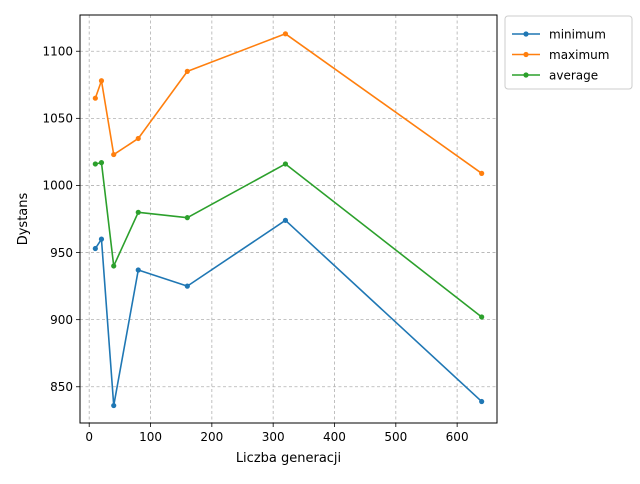 The height and width of the screenshot is (484, 640). What do you see at coordinates (57, 186) in the screenshot?
I see `y-tick-label: 1000` at bounding box center [57, 186].